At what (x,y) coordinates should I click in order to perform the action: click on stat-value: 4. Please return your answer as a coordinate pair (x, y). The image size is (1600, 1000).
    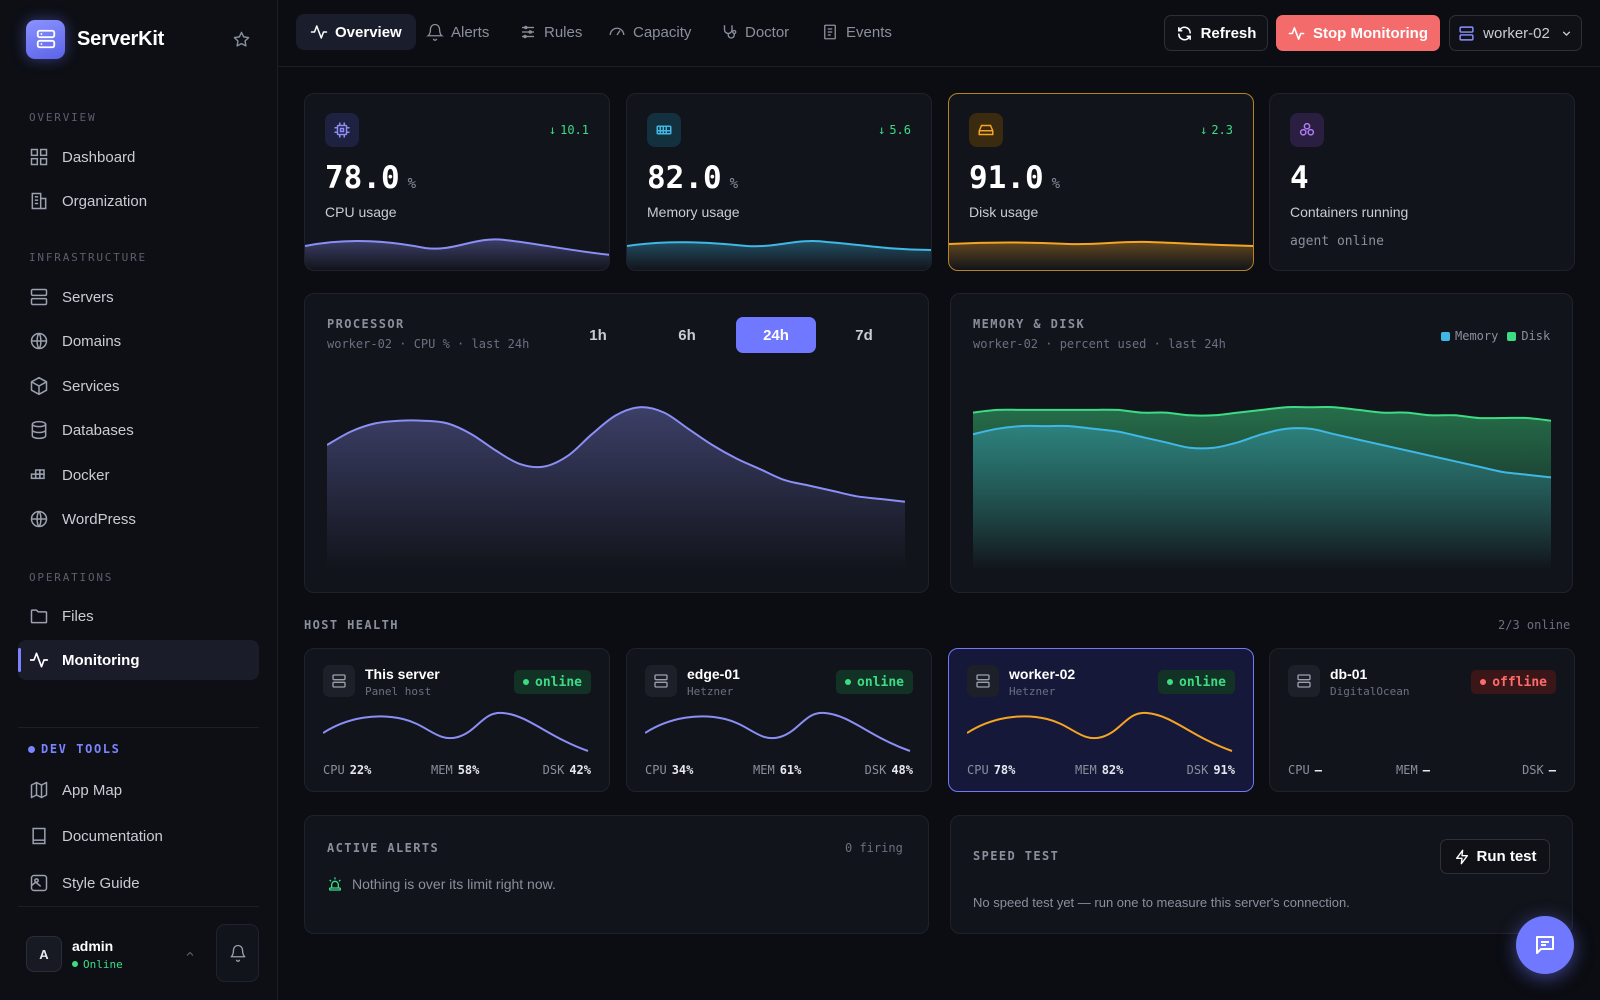
    Looking at the image, I should click on (1299, 178).